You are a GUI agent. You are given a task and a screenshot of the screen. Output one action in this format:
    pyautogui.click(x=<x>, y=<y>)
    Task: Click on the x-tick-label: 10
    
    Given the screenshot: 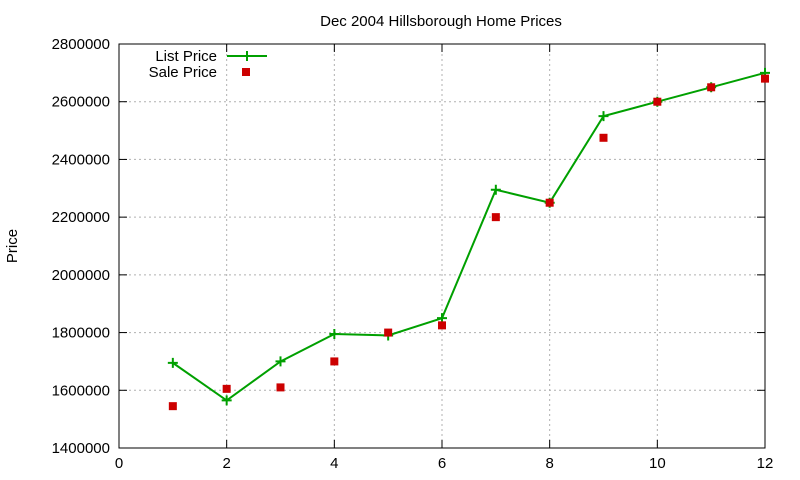 What is the action you would take?
    pyautogui.click(x=657, y=463)
    